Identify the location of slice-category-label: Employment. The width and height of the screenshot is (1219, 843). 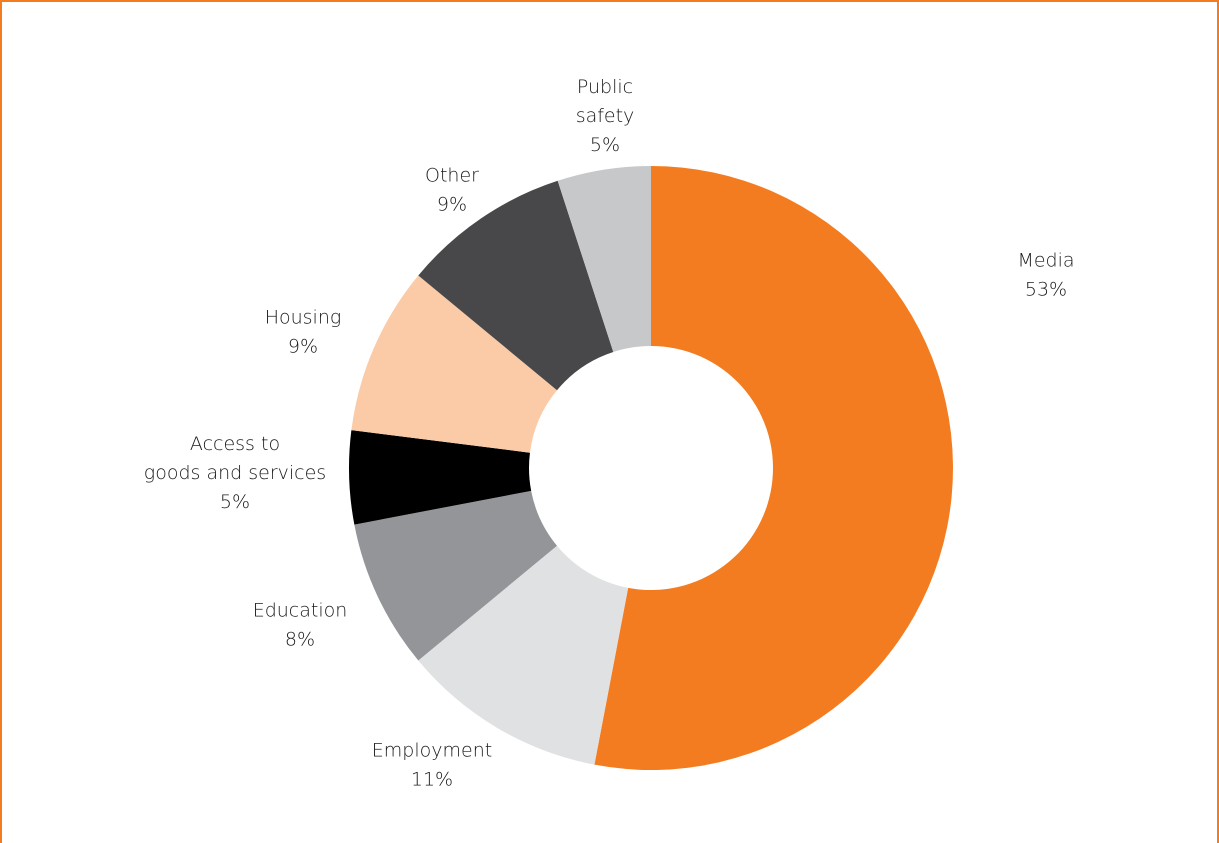
(432, 751).